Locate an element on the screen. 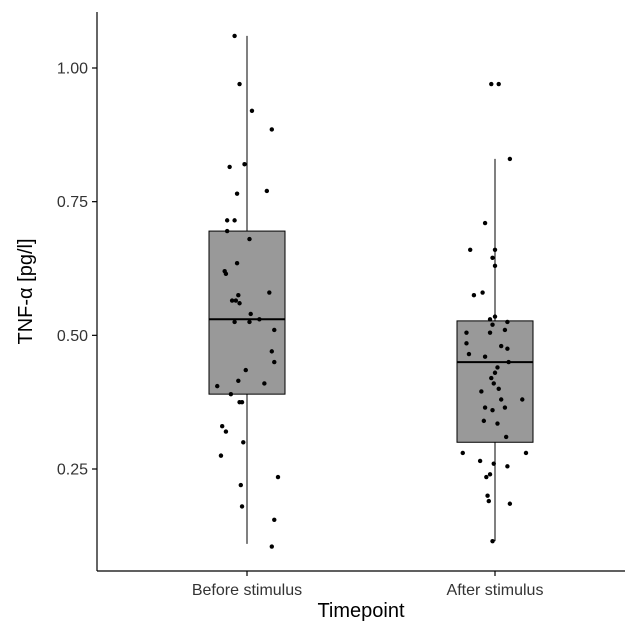 Image resolution: width=632 pixels, height=624 pixels. x-axis-ticks: Before stimulus After stimulus is located at coordinates (368, 585).